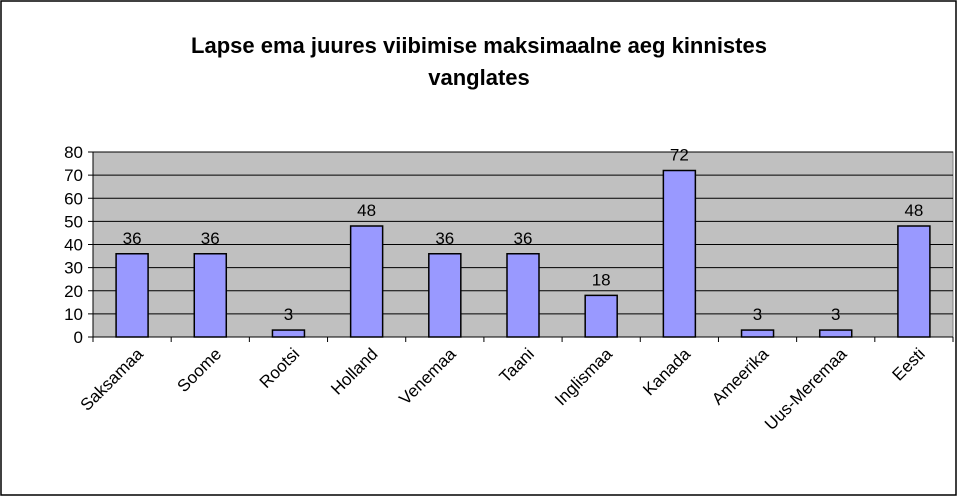 The width and height of the screenshot is (958, 497). I want to click on data-label: 18, so click(601, 279).